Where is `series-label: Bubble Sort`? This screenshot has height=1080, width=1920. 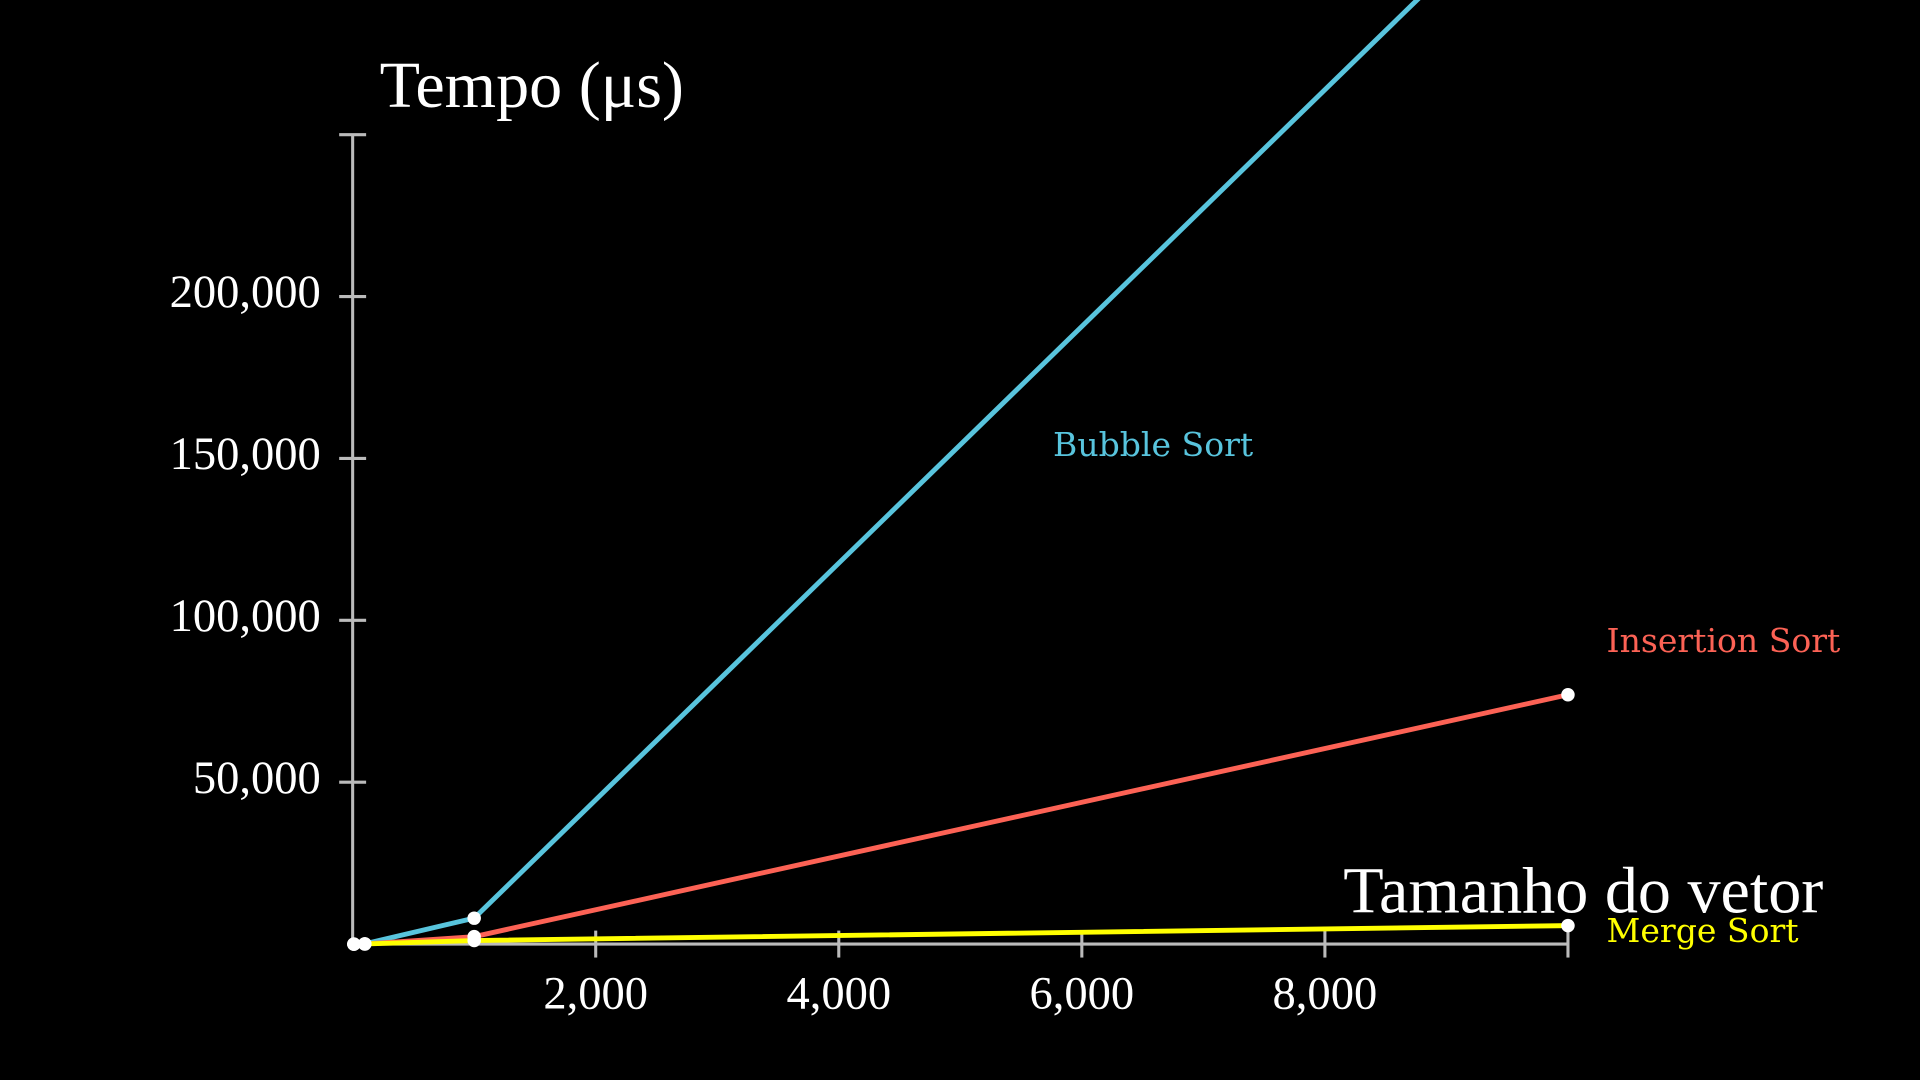 series-label: Bubble Sort is located at coordinates (1153, 444).